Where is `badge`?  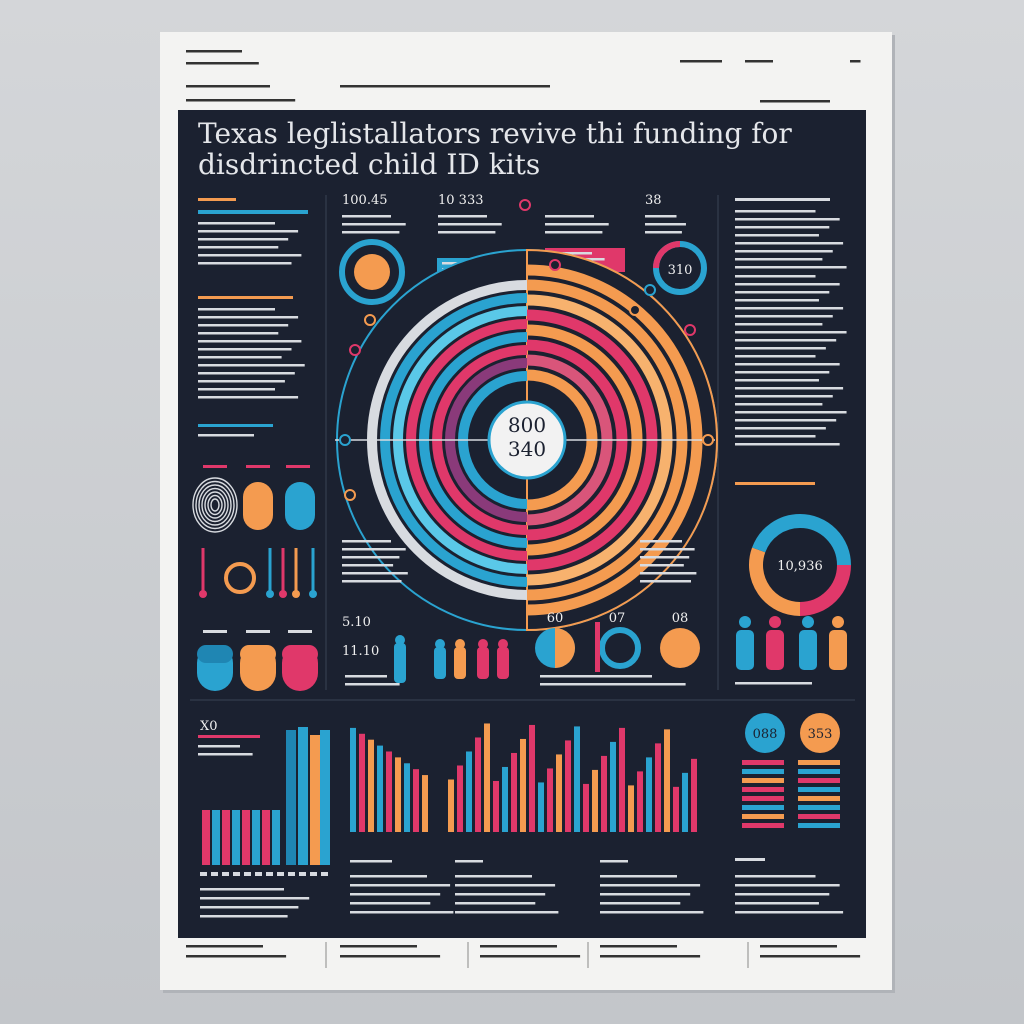 badge is located at coordinates (765, 733).